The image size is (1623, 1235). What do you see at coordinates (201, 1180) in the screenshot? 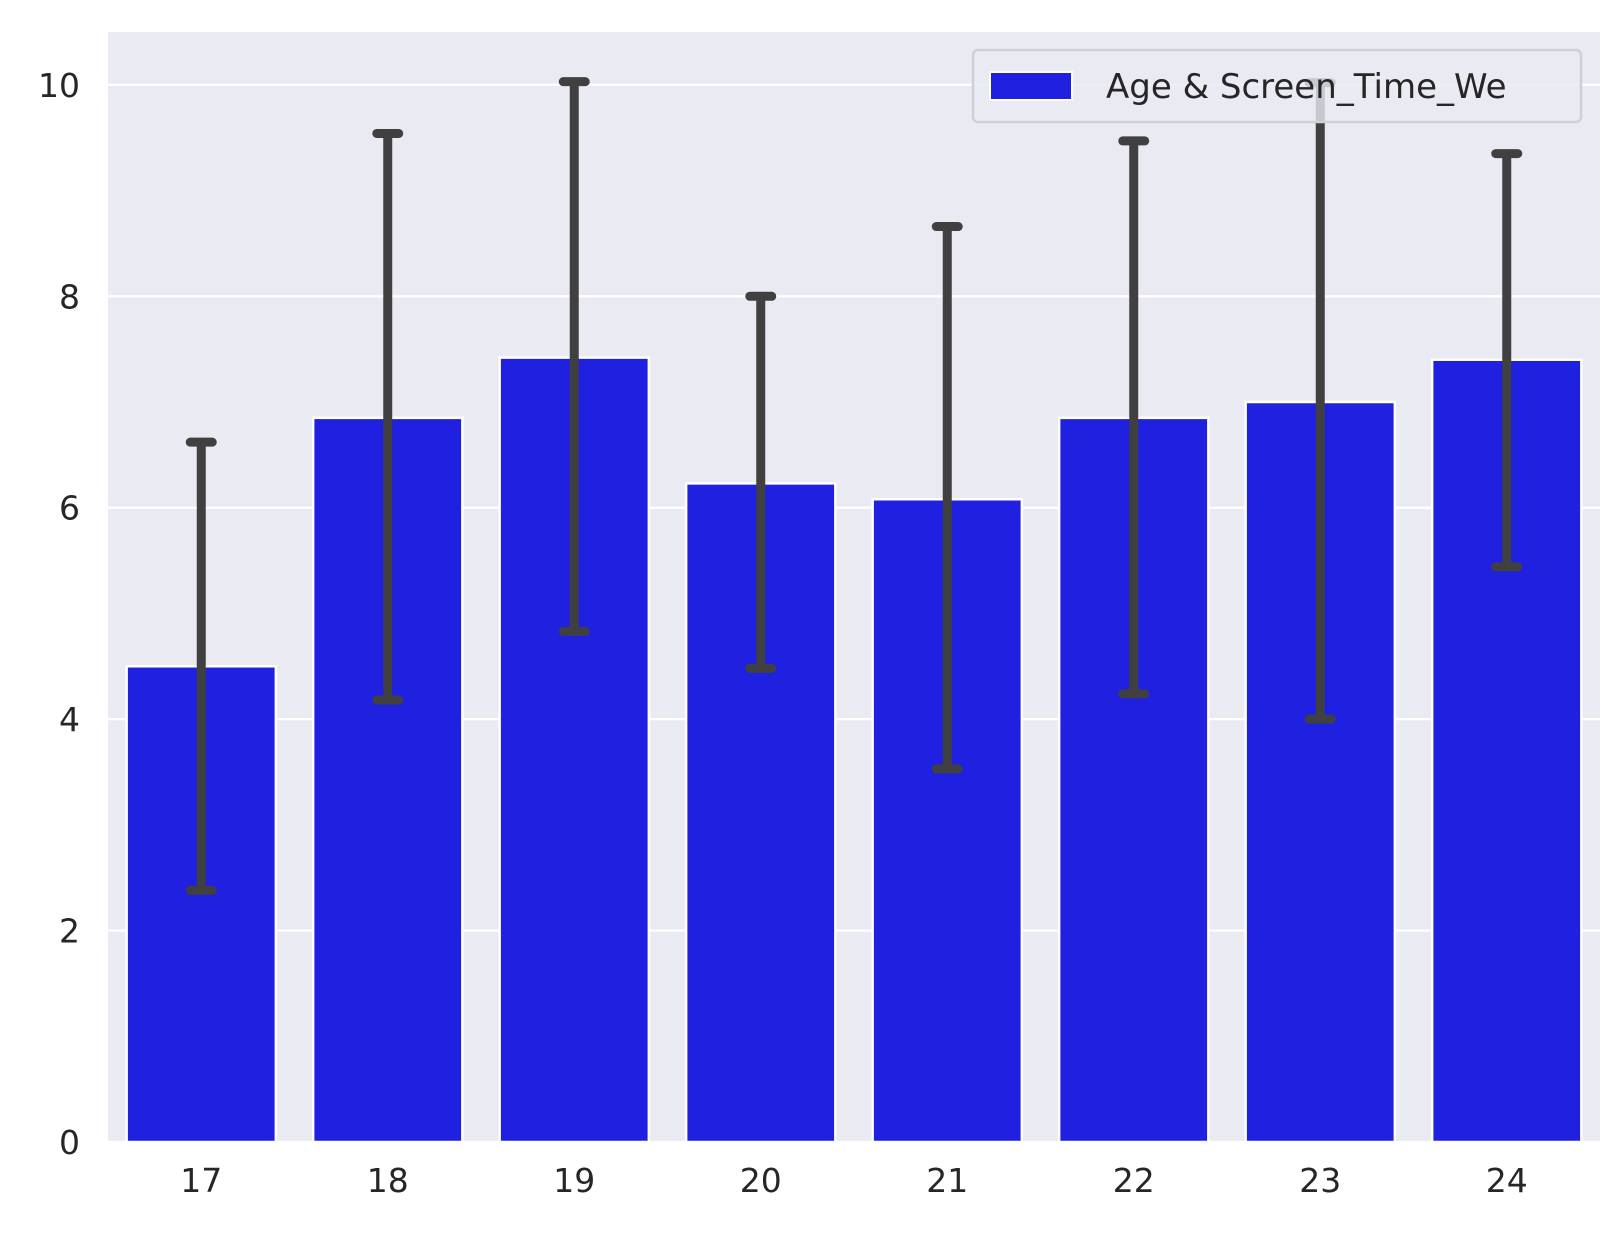
I see `x-tick-label: 17` at bounding box center [201, 1180].